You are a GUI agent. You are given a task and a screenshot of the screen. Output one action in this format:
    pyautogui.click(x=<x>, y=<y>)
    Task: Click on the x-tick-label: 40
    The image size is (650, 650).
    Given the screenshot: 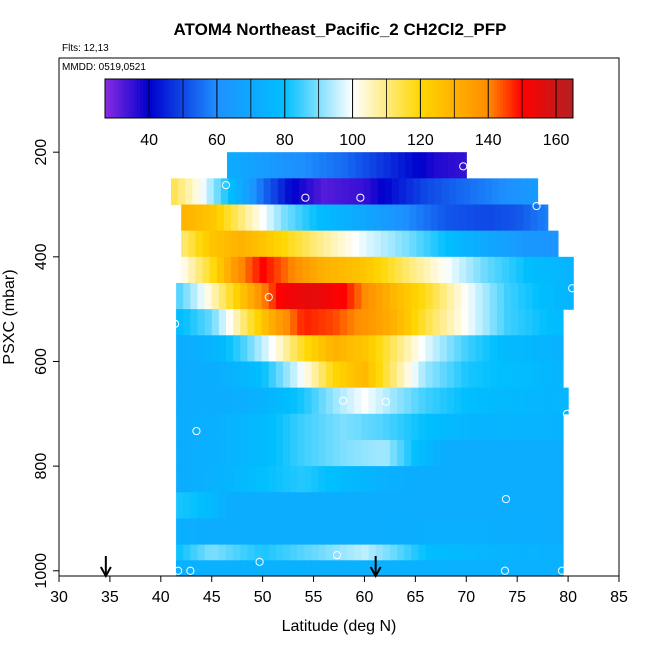 What is the action you would take?
    pyautogui.click(x=161, y=597)
    